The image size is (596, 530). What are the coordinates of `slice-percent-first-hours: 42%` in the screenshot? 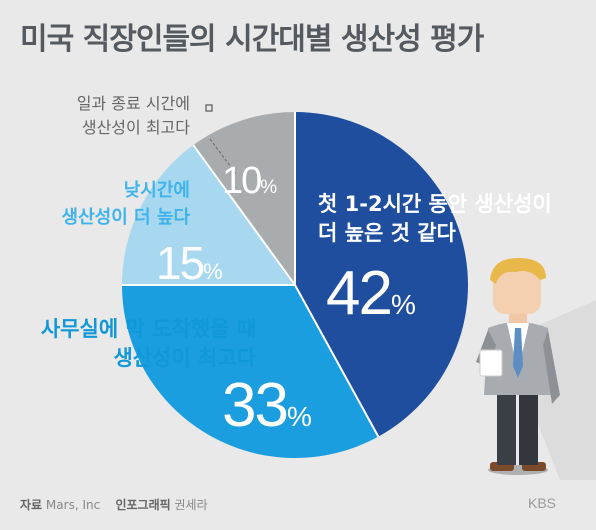 It's located at (371, 293).